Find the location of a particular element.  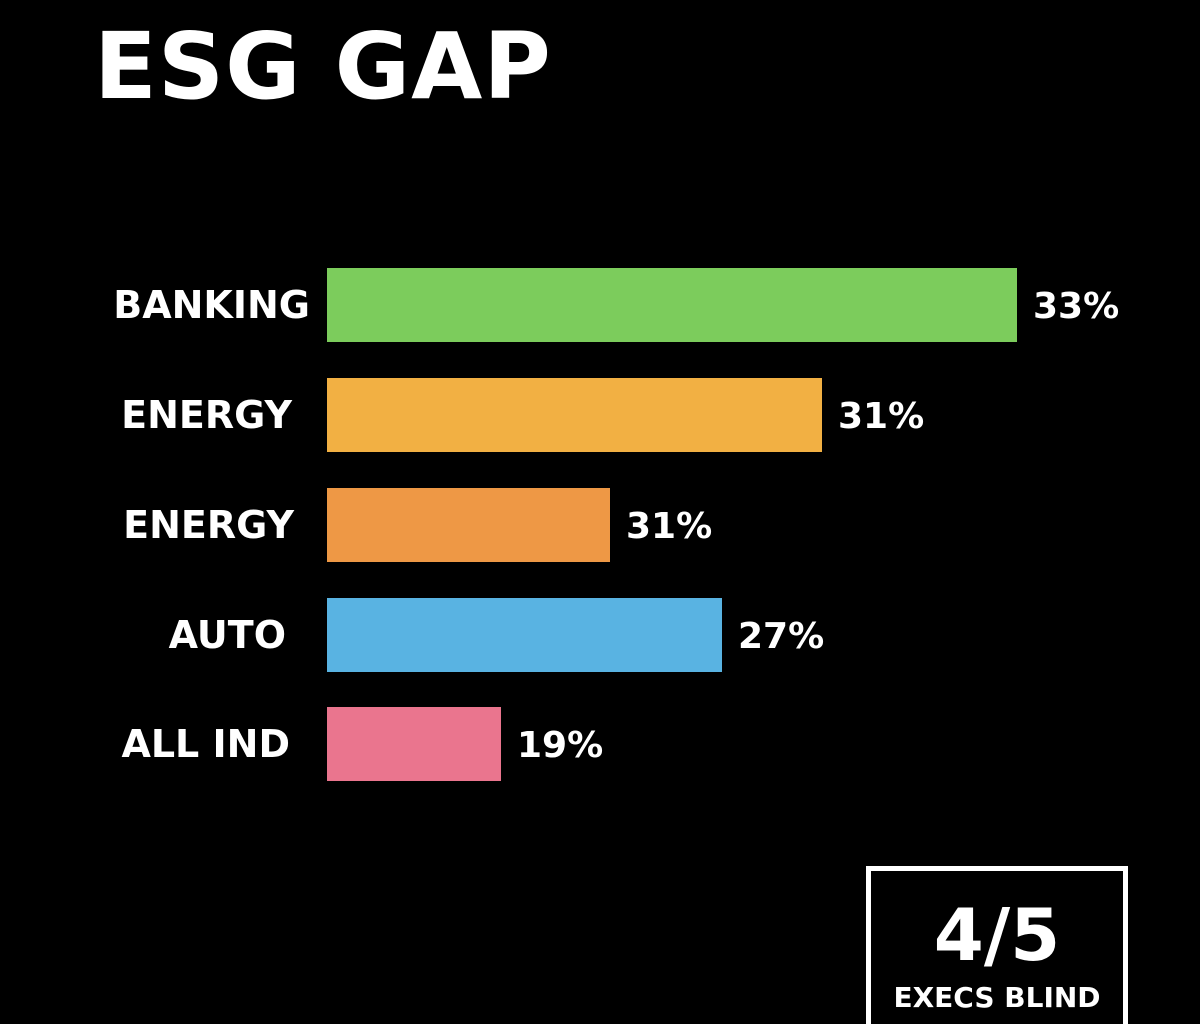

category-label-4: AUTO is located at coordinates (227, 635).